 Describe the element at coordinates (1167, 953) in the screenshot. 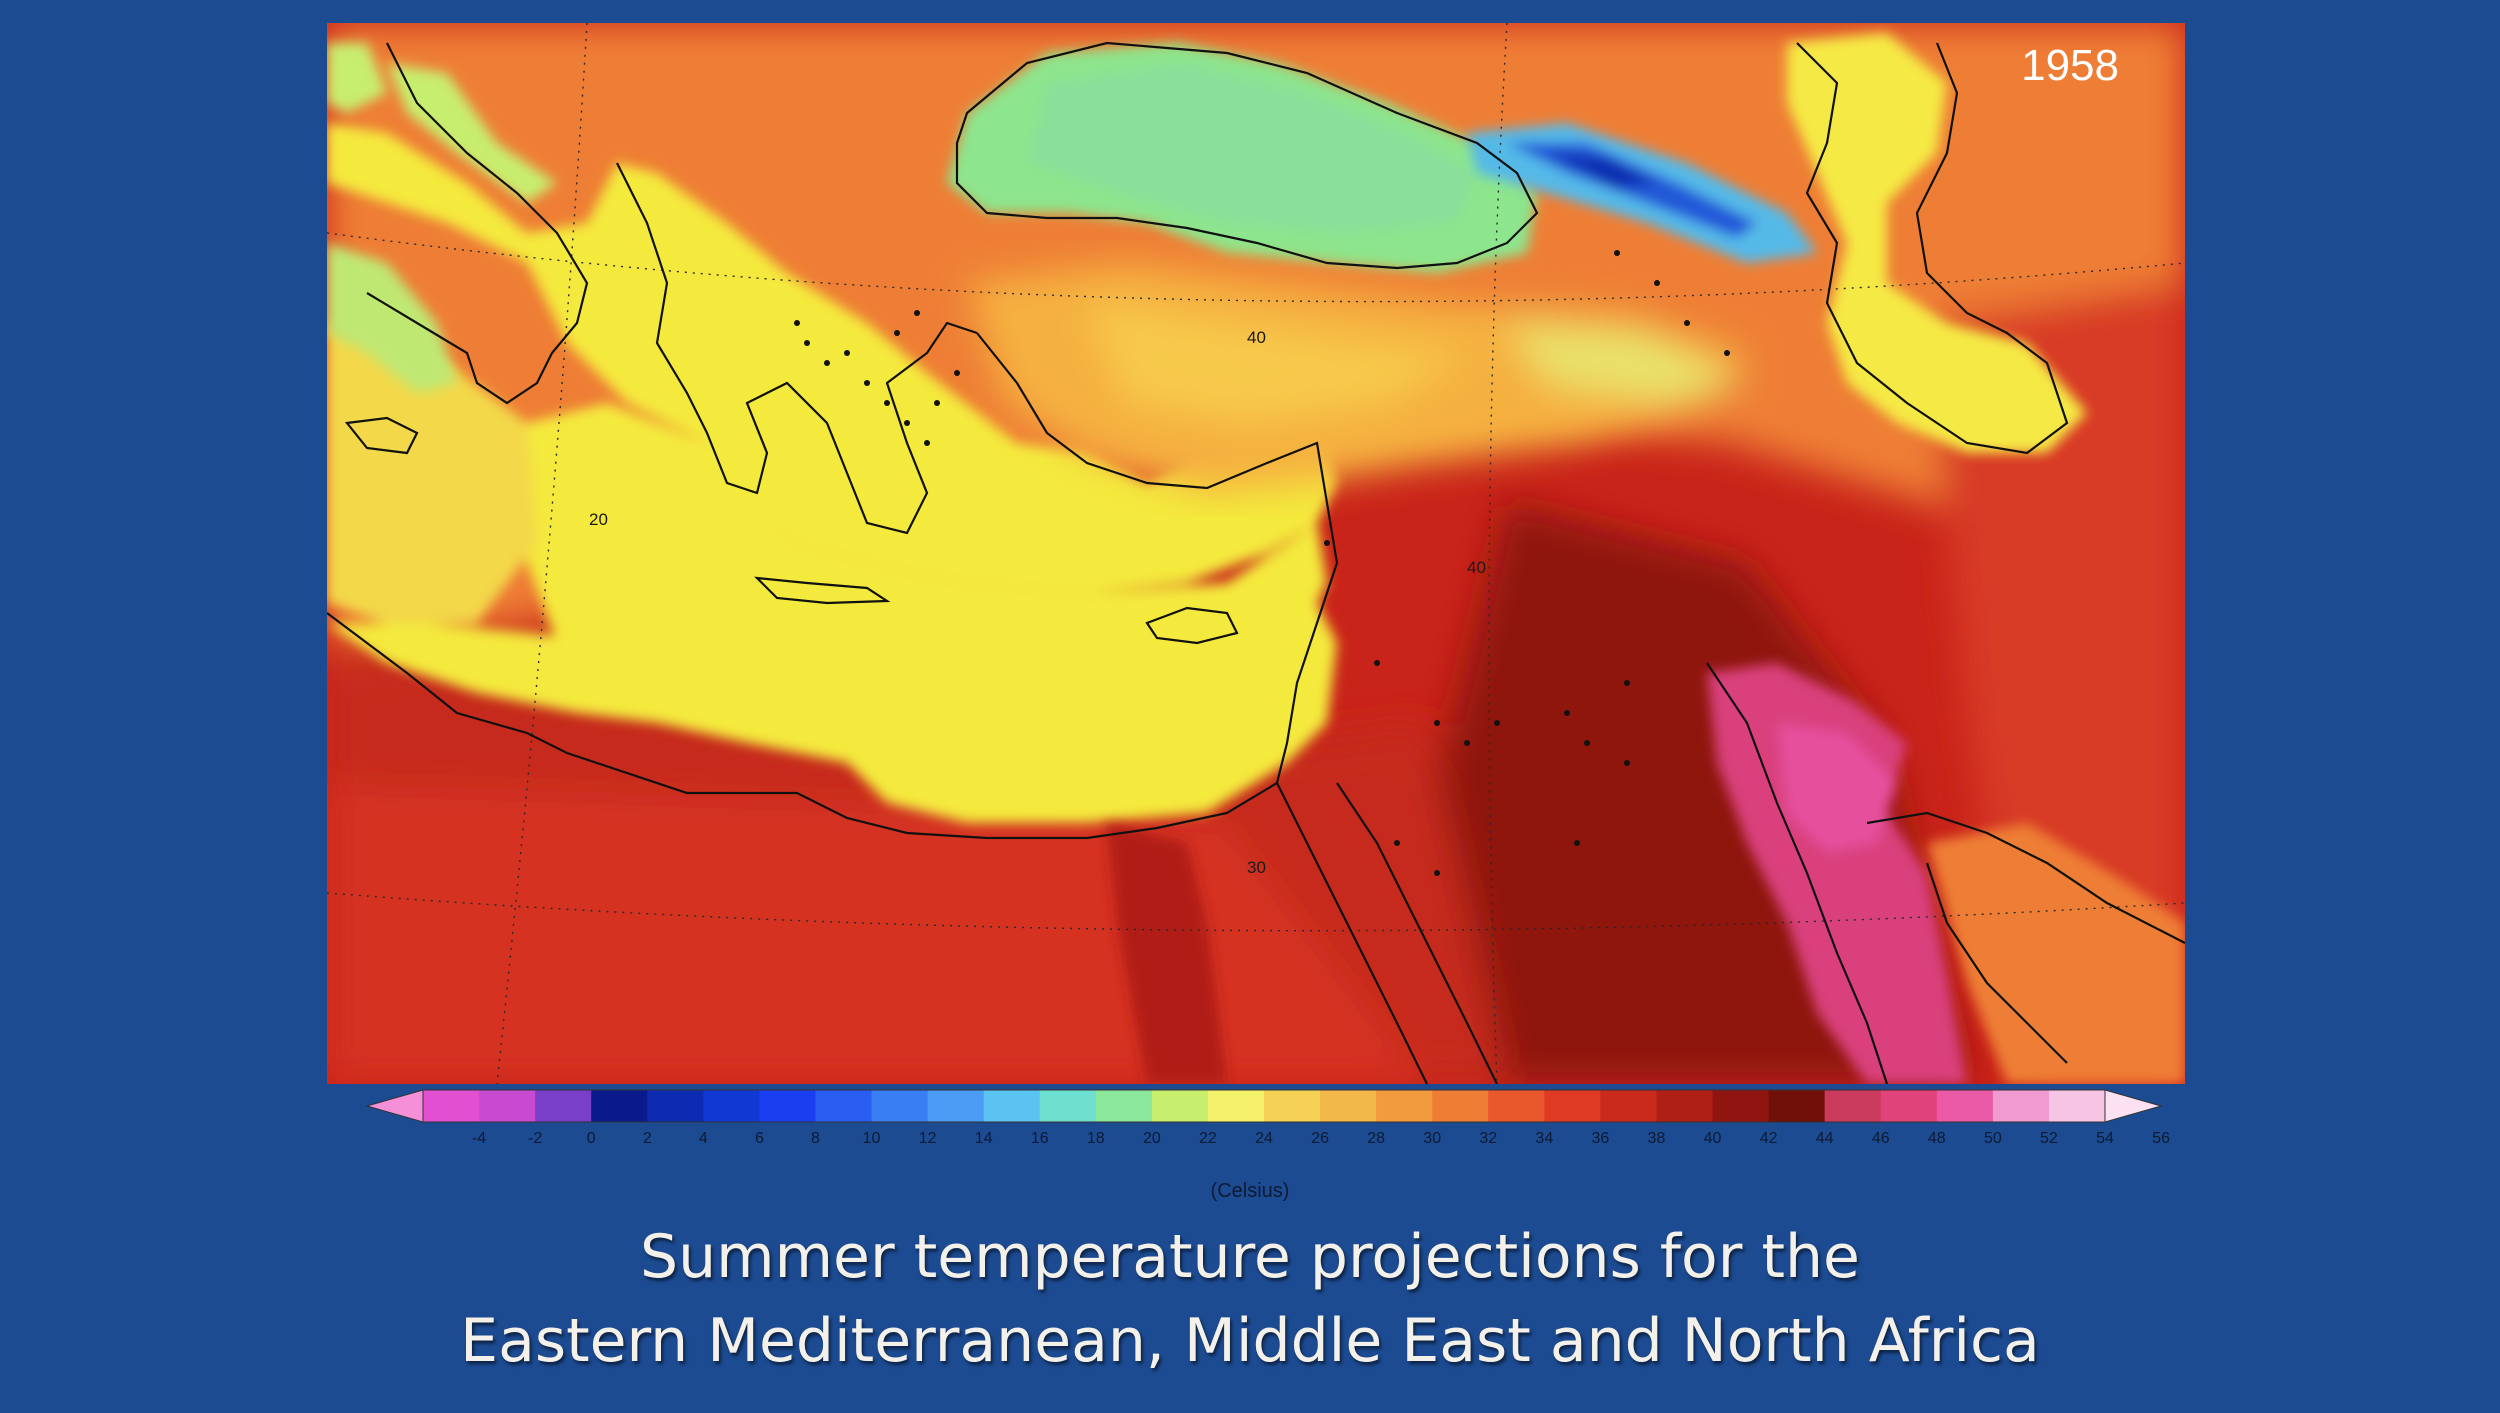

I see `egypt-region` at that location.